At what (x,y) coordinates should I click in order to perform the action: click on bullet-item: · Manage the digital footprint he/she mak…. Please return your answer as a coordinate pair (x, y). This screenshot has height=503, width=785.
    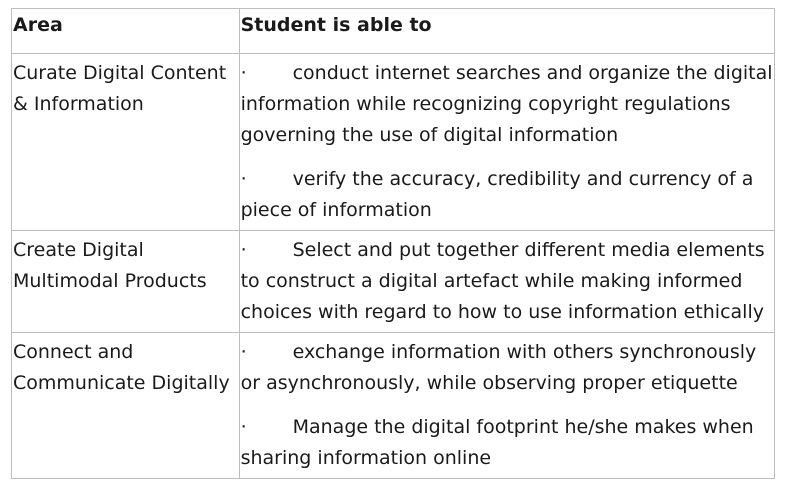
    Looking at the image, I should click on (507, 443).